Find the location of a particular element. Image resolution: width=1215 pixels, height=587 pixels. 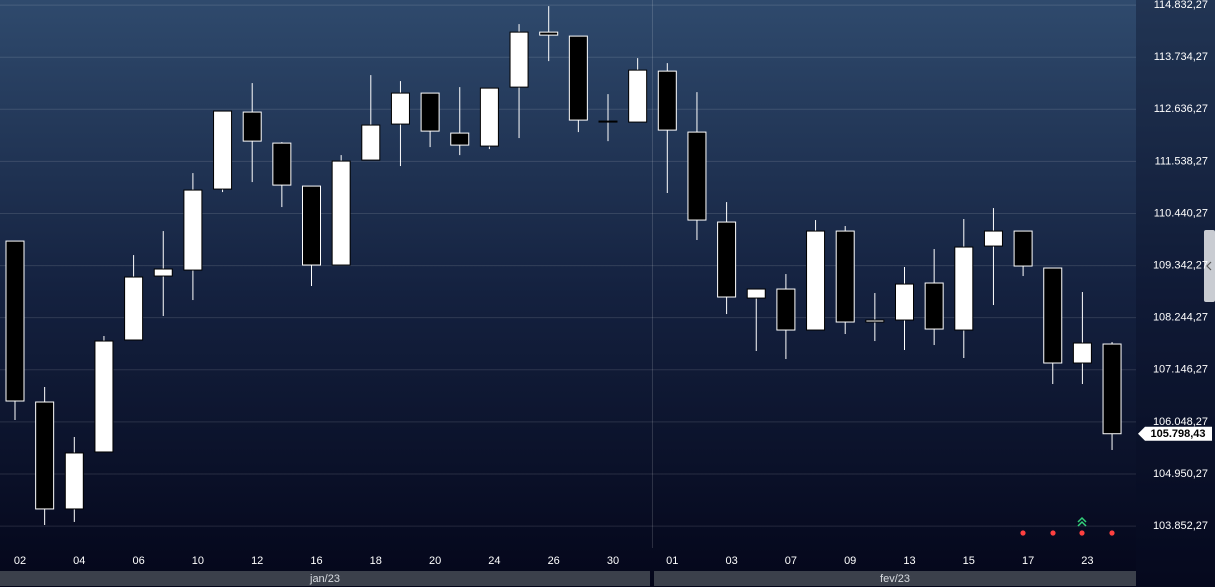

x-tick-label: 18 is located at coordinates (376, 561).